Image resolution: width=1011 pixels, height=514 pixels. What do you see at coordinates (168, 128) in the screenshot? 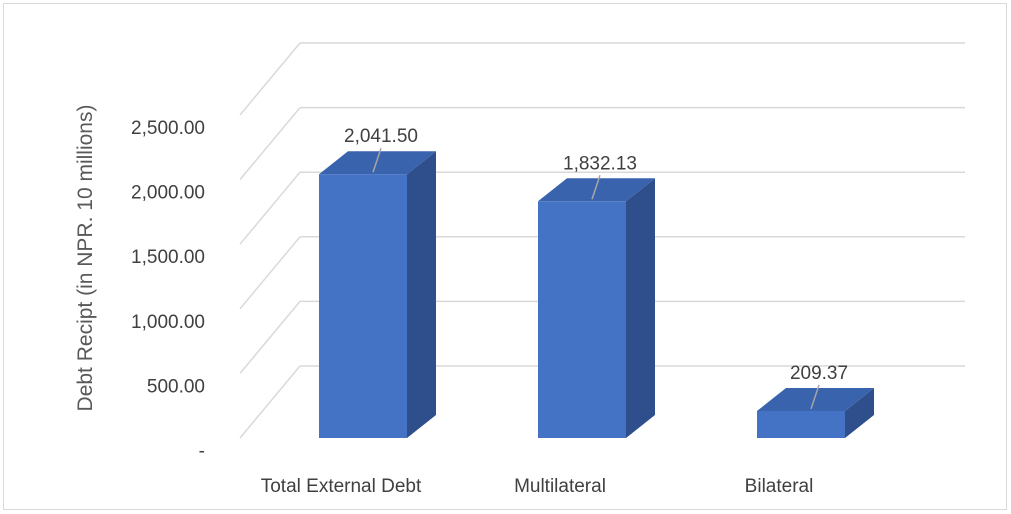
I see `y-tick-label: 2,500.00` at bounding box center [168, 128].